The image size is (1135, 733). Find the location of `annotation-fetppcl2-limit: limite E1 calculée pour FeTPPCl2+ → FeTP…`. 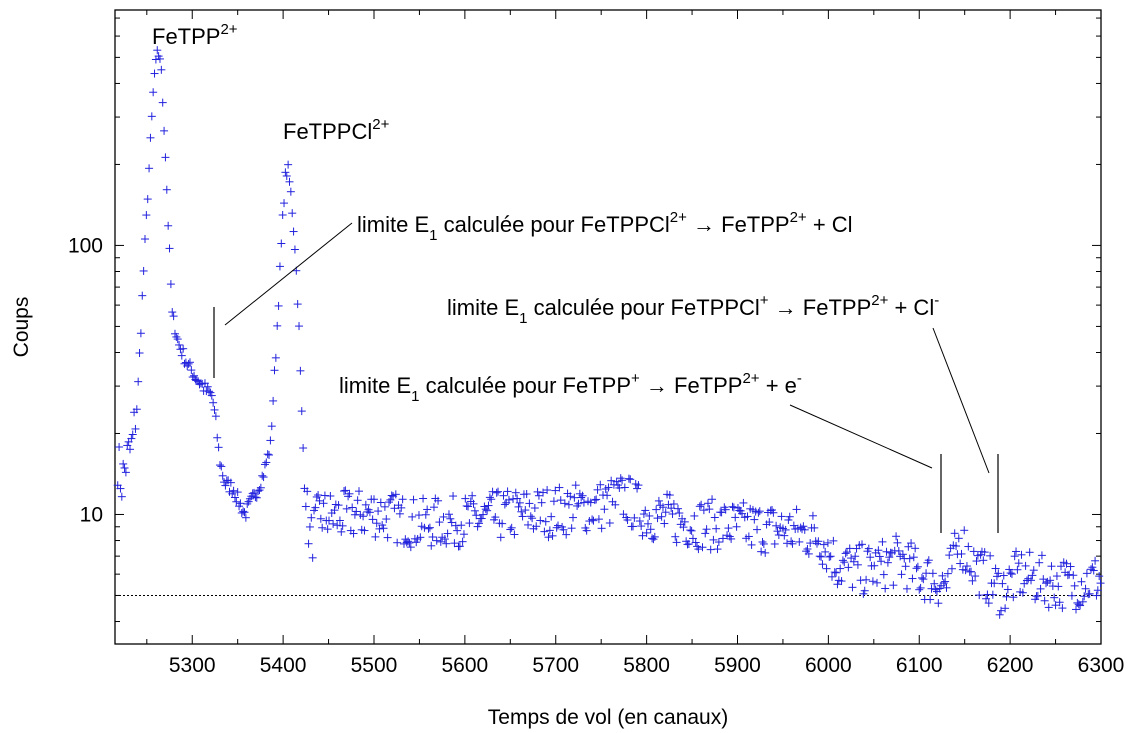

annotation-fetppcl2-limit: limite E1 calculée pour FeTPPCl2+ → FeTP… is located at coordinates (605, 226).